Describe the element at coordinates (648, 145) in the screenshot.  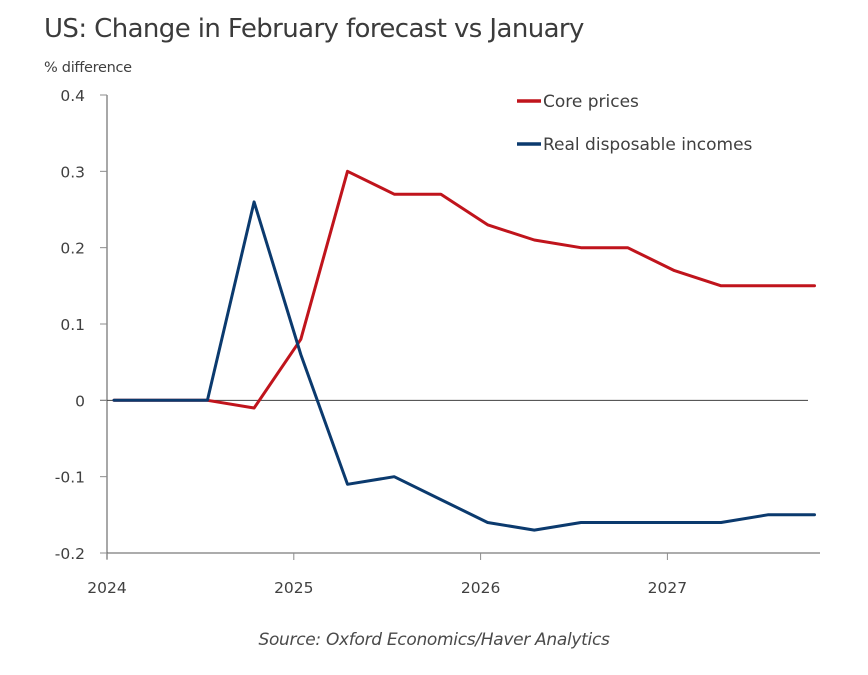
I see `legend-label-real-disposable-incomes: Real disposable incomes` at that location.